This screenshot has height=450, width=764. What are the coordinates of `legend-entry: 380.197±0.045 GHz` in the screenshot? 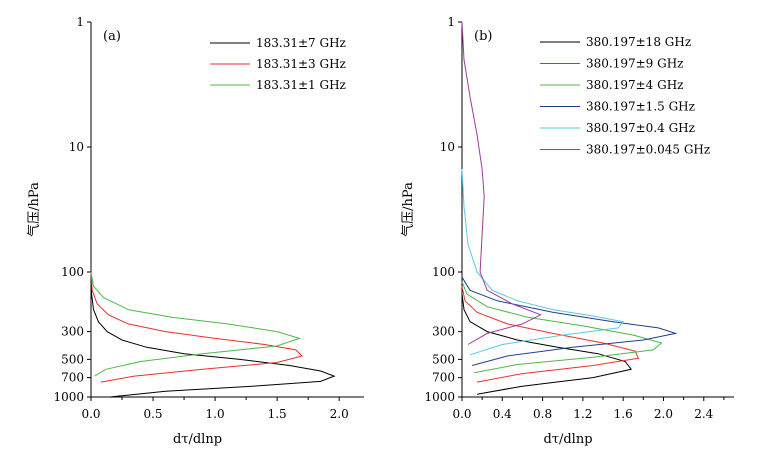 It's located at (648, 150).